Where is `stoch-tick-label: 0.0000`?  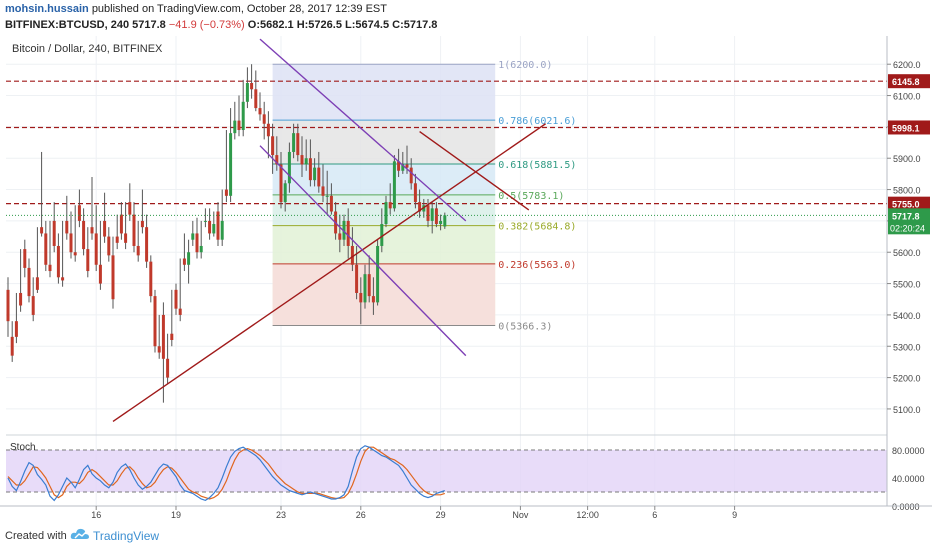
stoch-tick-label: 0.0000 is located at coordinates (906, 507).